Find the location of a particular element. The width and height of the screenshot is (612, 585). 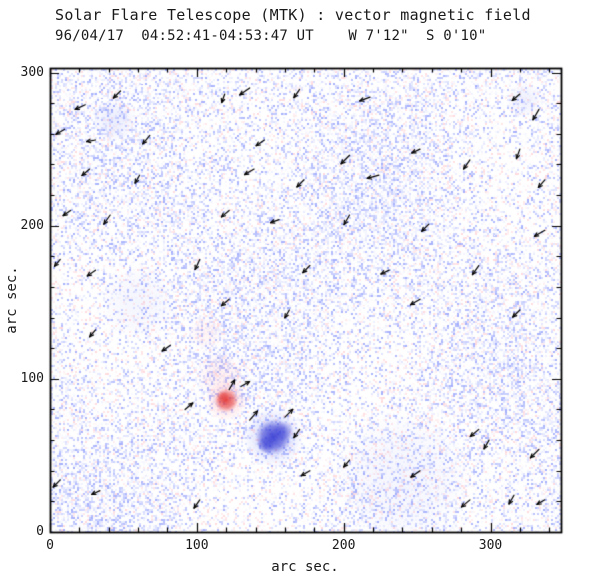

y-tick-label: 0 is located at coordinates (40, 531).